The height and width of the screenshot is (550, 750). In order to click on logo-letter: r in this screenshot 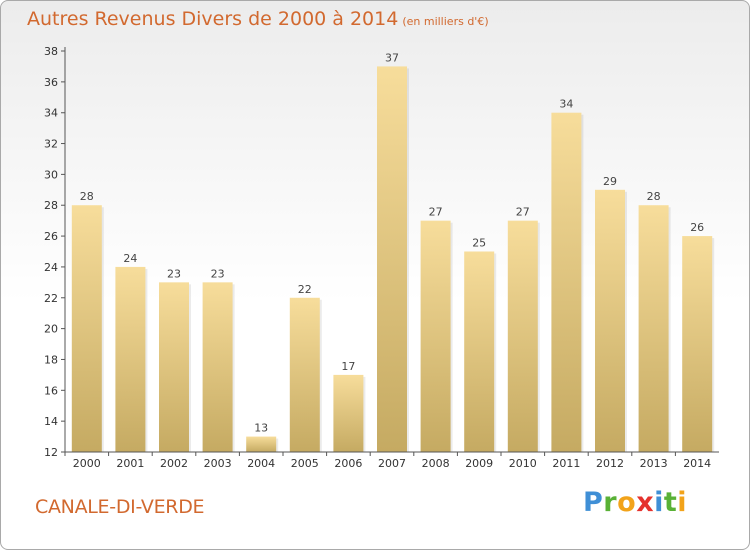, I will do `click(610, 502)`.